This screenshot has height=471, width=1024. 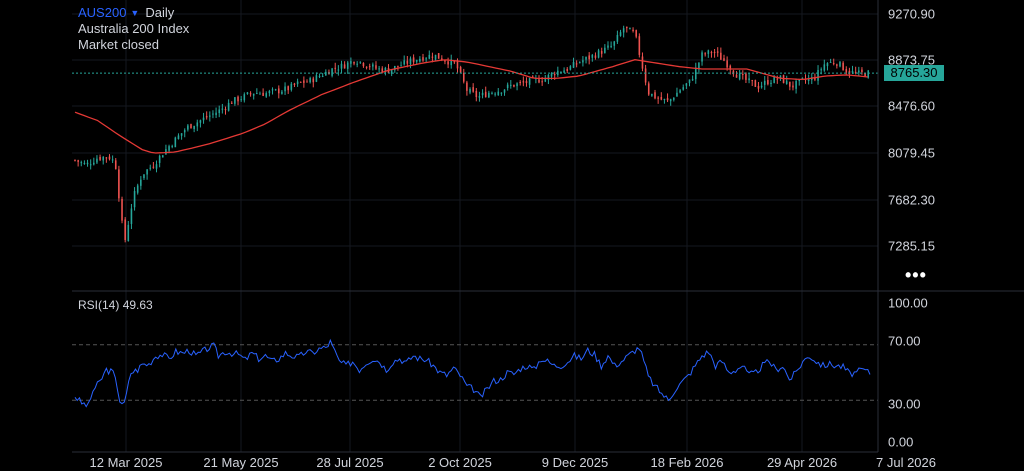 What do you see at coordinates (911, 246) in the screenshot?
I see `price-tick: 7285.15` at bounding box center [911, 246].